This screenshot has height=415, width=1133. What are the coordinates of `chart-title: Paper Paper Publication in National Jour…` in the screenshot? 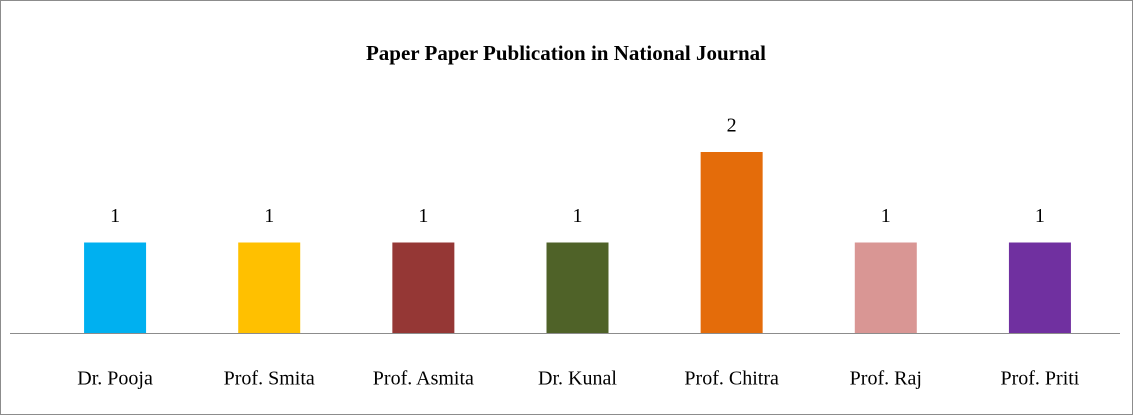 It's located at (566, 53).